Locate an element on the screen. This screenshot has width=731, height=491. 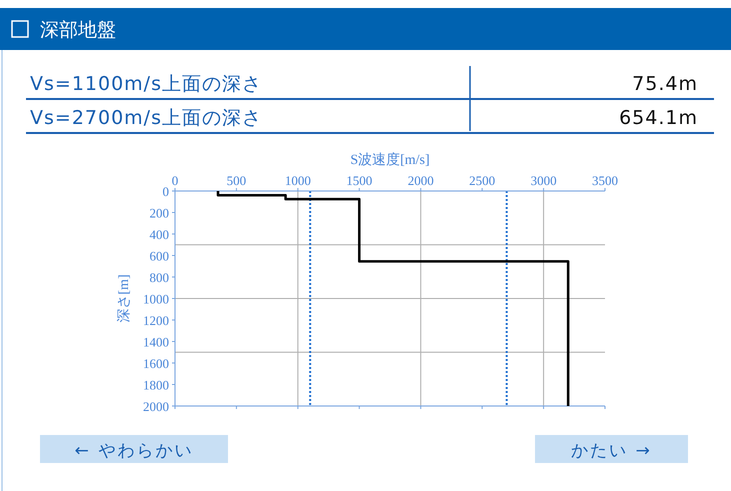
text: Vs=1100m/s上面の深さ is located at coordinates (146, 84).